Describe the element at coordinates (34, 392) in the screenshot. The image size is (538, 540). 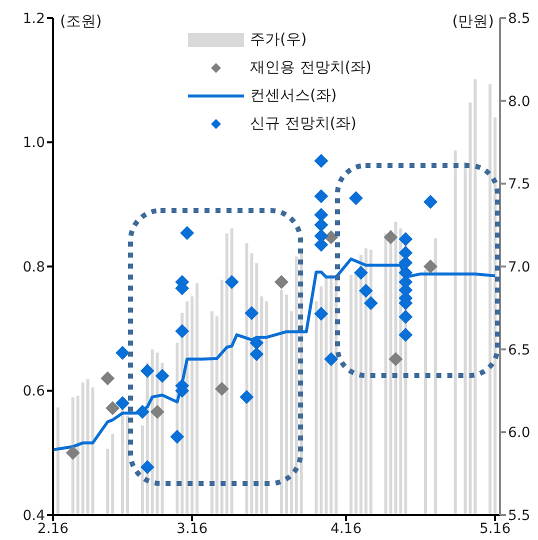
I see `y-tick-label: 0.6` at that location.